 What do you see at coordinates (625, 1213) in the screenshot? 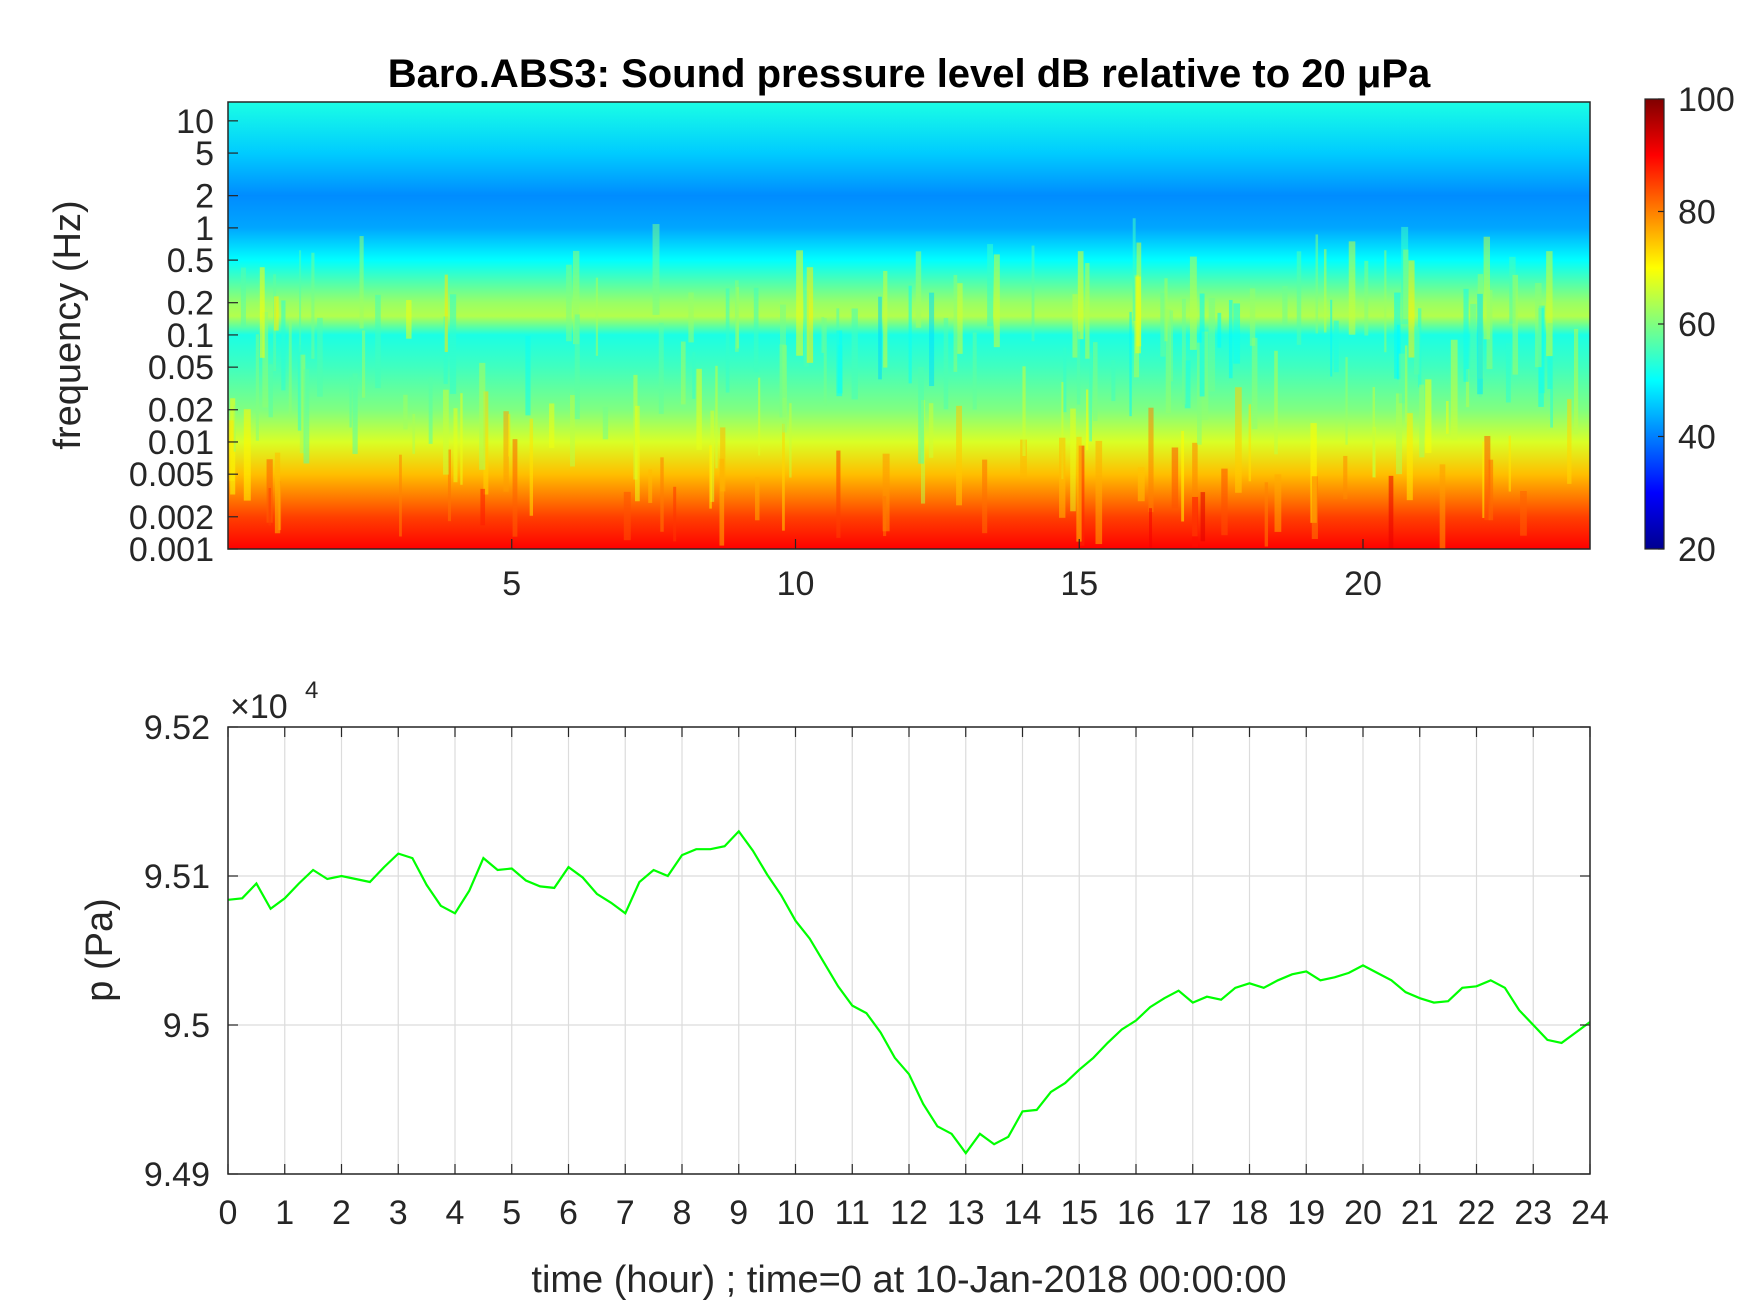
I see `time-tick-label: 7` at bounding box center [625, 1213].